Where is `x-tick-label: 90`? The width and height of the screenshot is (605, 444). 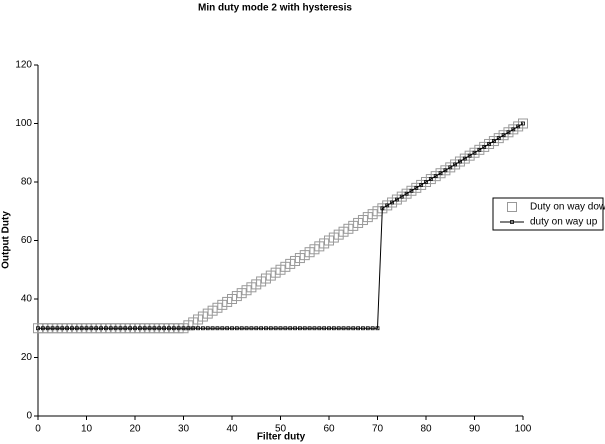
x-tick-label: 90 is located at coordinates (475, 429).